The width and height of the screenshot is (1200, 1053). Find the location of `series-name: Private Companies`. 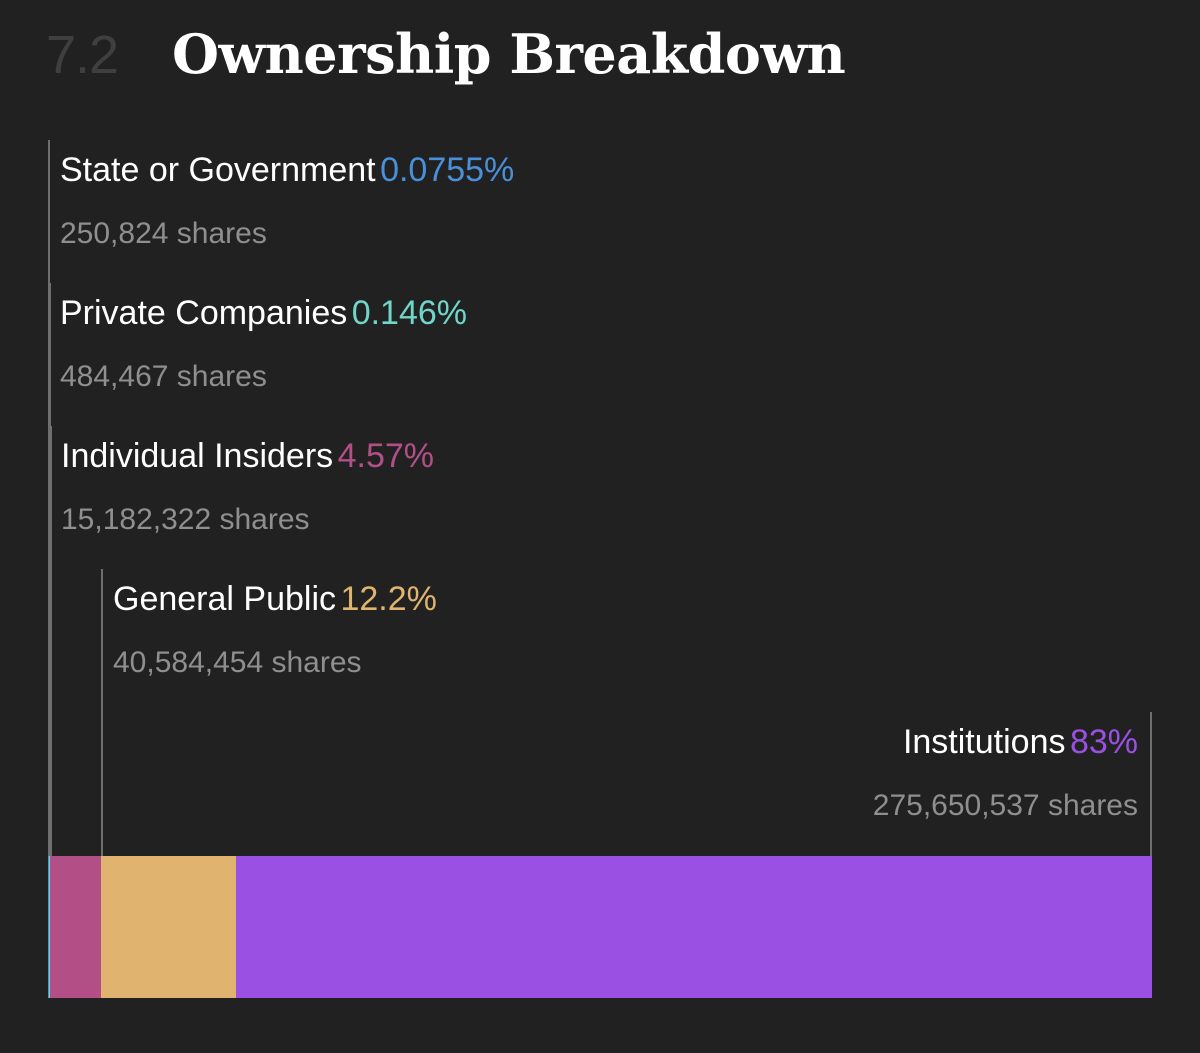

series-name: Private Companies is located at coordinates (204, 313).